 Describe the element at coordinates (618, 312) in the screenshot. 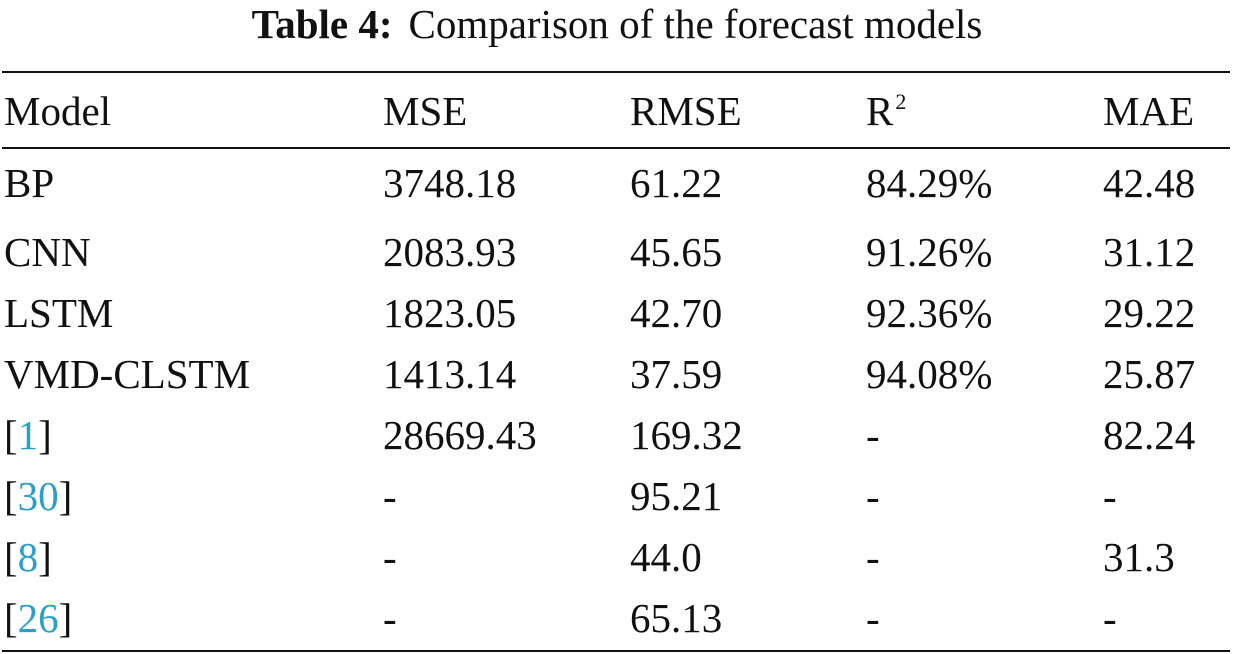

I see `table-row: LSTM 1823.05 42.70 92.36% 29.22` at that location.